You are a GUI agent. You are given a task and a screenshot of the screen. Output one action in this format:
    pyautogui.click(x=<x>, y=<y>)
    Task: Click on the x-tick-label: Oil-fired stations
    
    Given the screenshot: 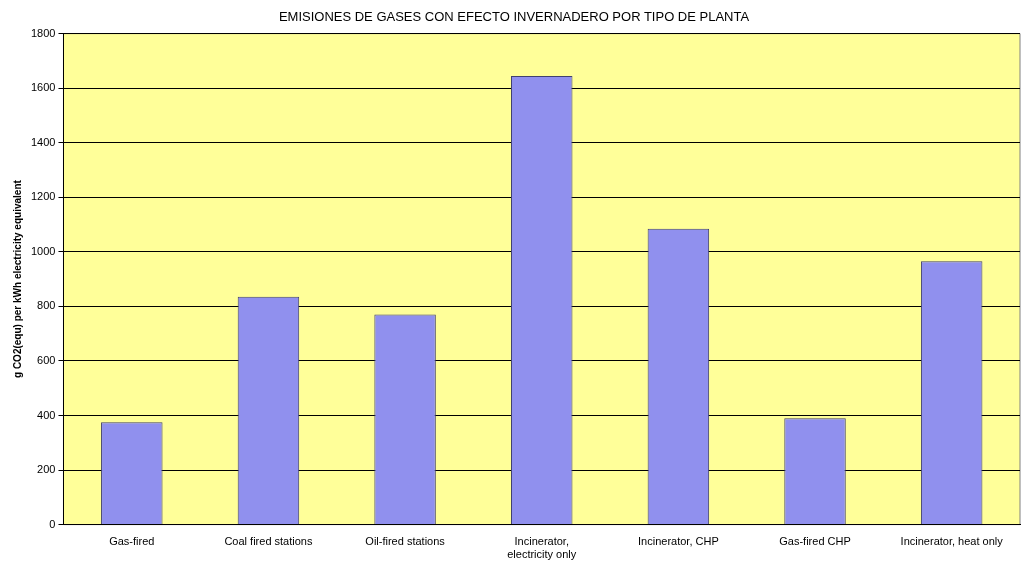 What is the action you would take?
    pyautogui.click(x=405, y=541)
    